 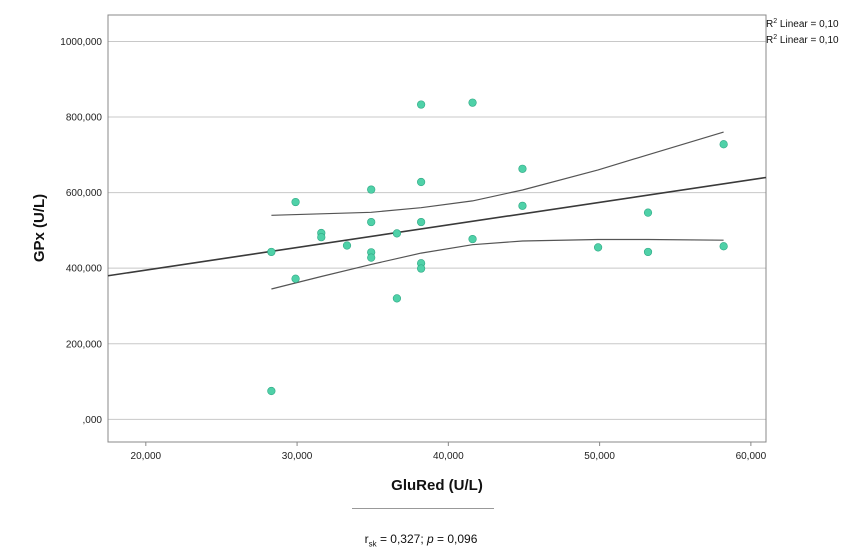 I want to click on legend-entry-2: R2 Linear = 0,10, so click(x=802, y=40).